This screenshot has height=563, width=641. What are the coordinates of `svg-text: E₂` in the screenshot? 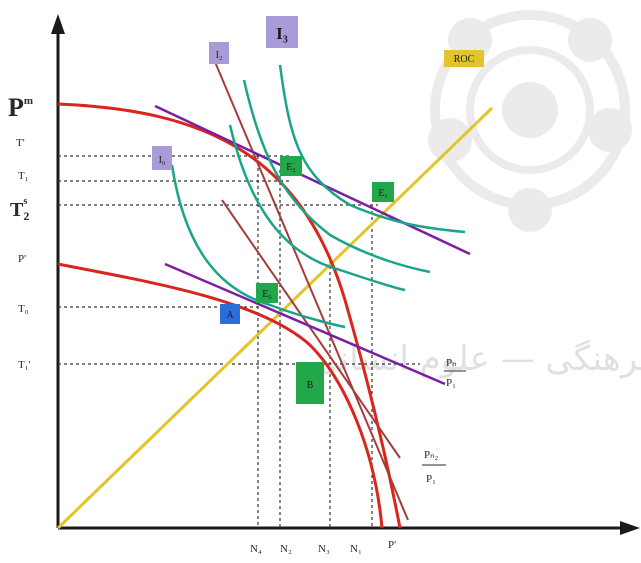 It's located at (291, 167).